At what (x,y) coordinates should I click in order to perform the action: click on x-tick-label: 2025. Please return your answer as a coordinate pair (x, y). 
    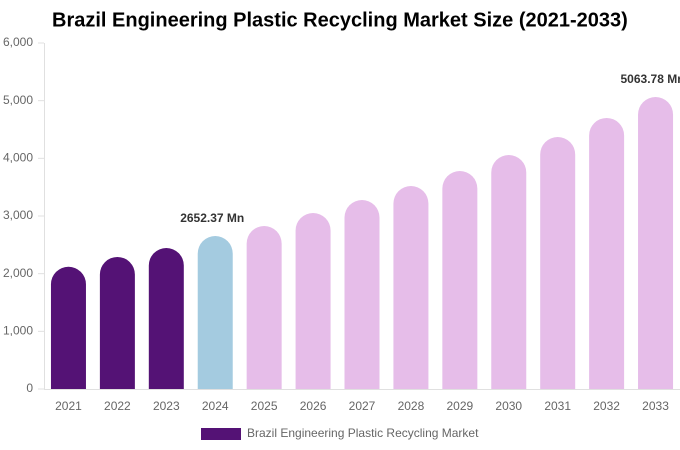
    Looking at the image, I should click on (264, 406).